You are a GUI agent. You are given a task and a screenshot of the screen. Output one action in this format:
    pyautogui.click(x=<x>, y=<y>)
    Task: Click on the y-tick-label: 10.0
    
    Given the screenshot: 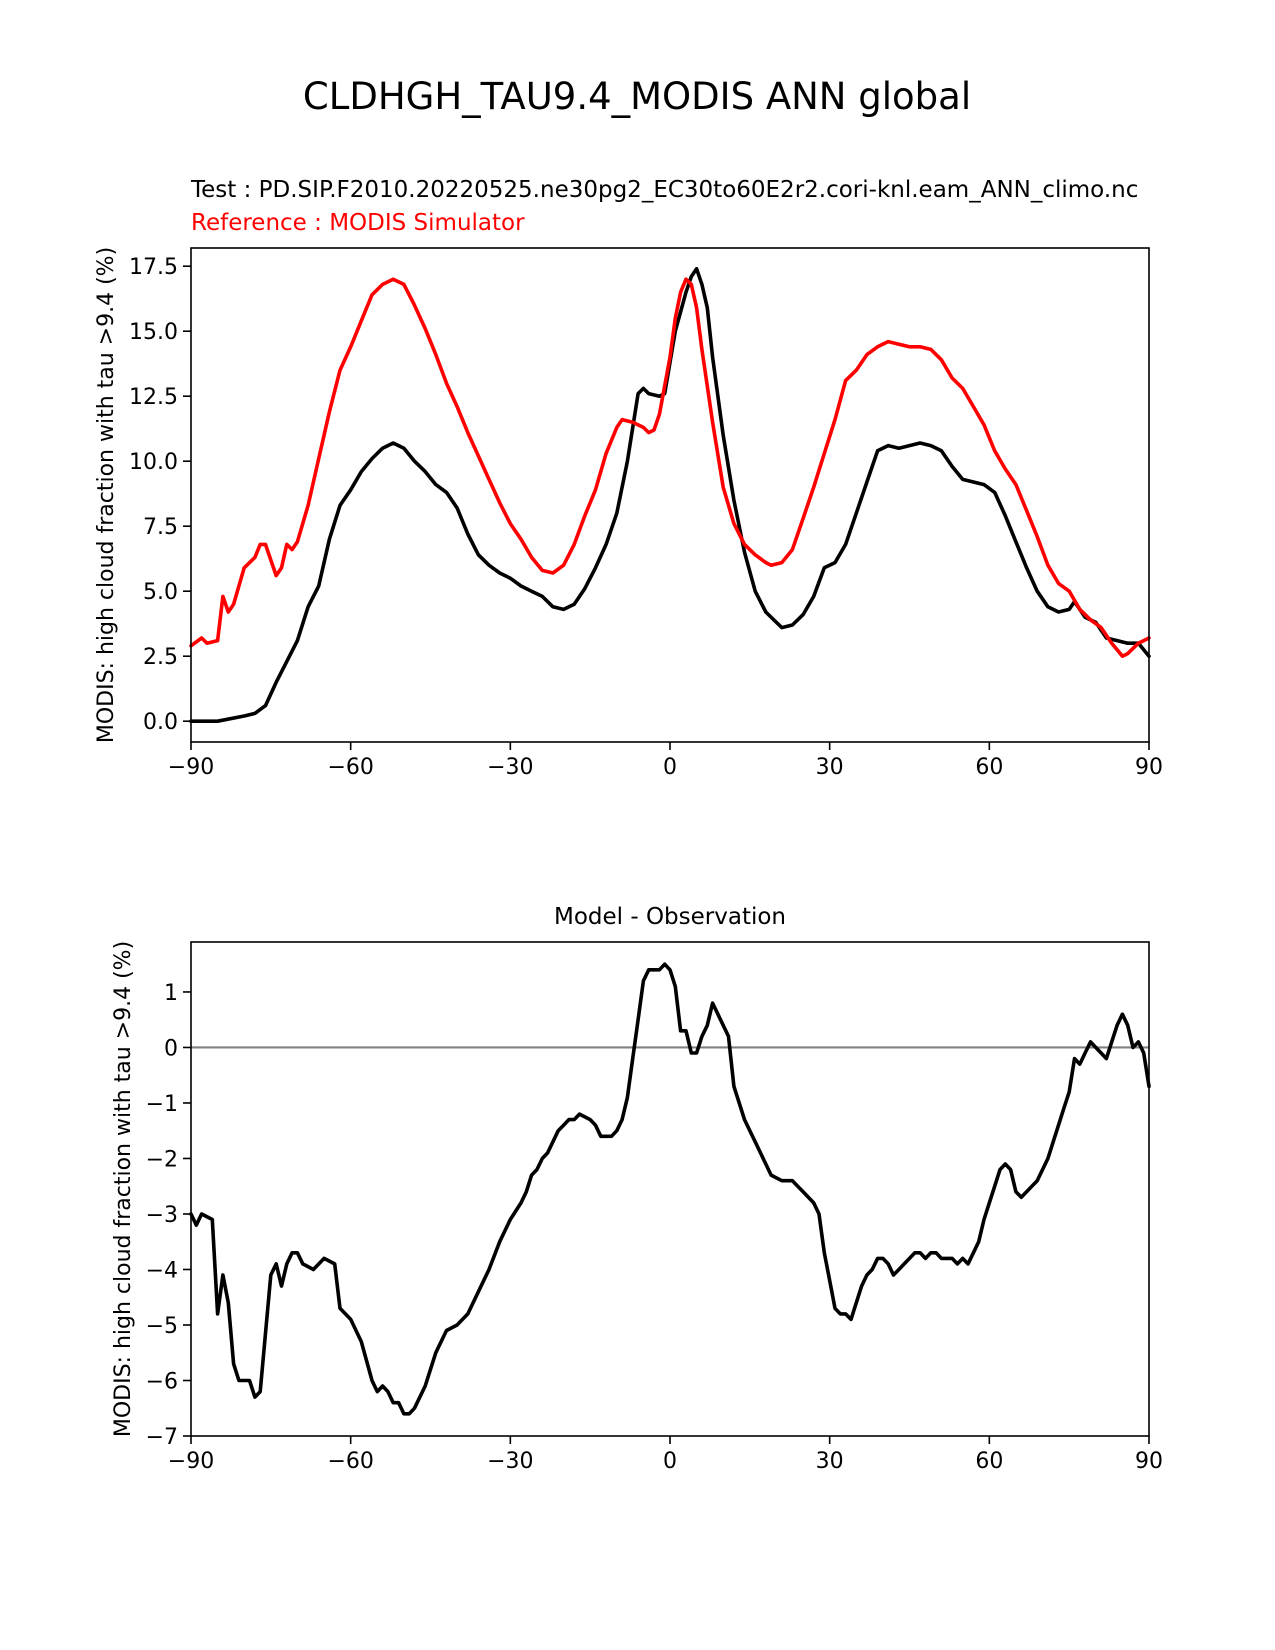 What is the action you would take?
    pyautogui.click(x=153, y=462)
    